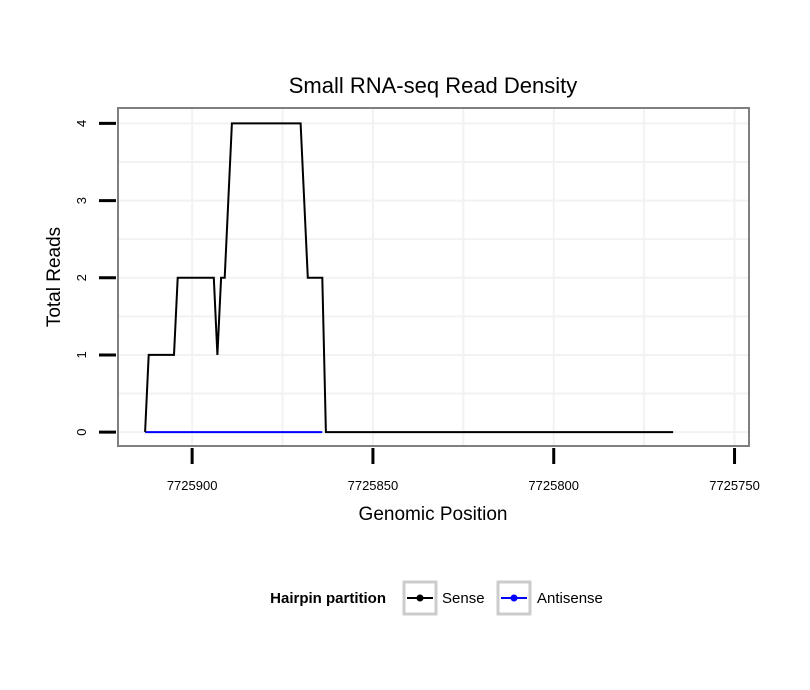 The height and width of the screenshot is (690, 810). I want to click on x-tick-label-7725750: 7725750, so click(734, 485).